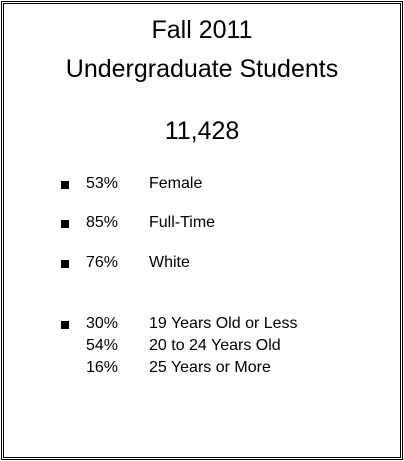  Describe the element at coordinates (102, 323) in the screenshot. I see `percent: 30%` at that location.